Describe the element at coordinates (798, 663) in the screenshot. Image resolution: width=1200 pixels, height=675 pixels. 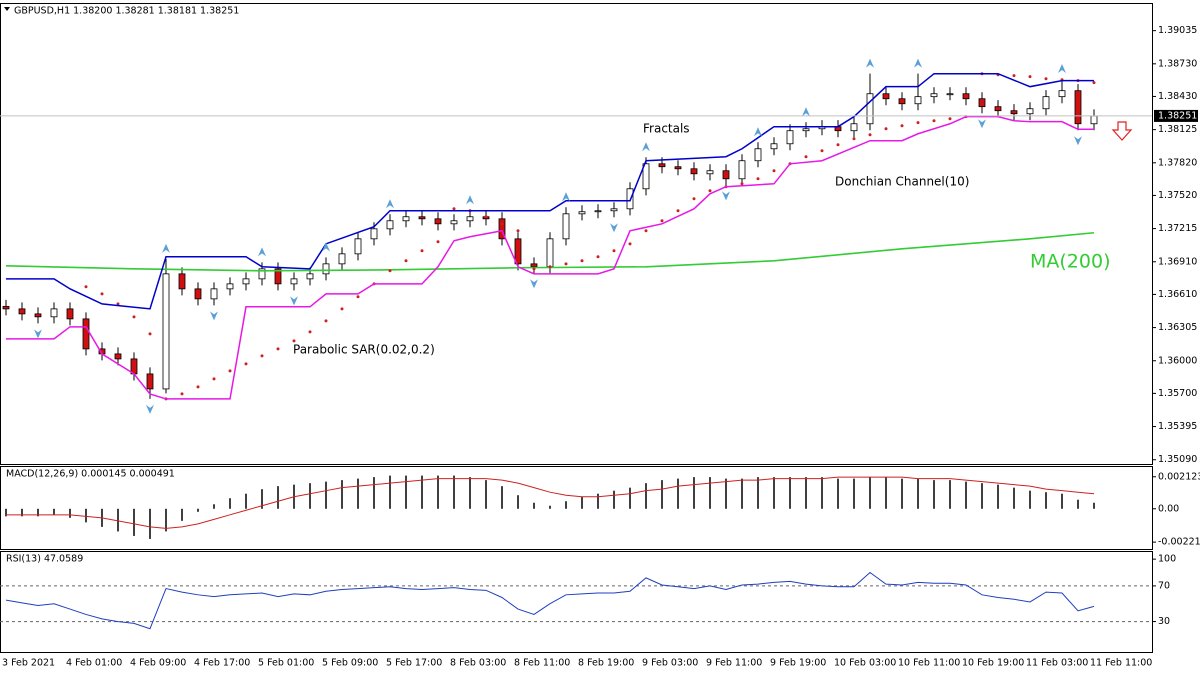
I see `time-label: 9 Feb 19:00` at that location.